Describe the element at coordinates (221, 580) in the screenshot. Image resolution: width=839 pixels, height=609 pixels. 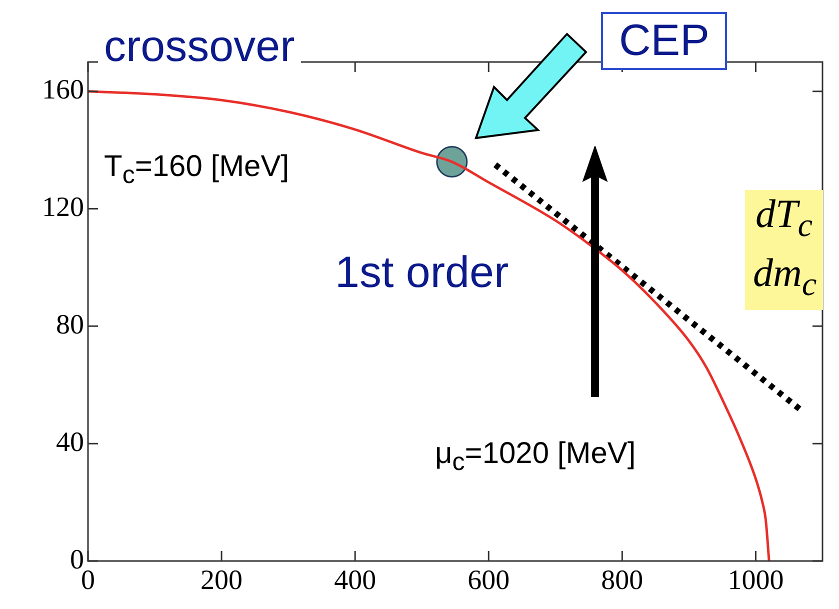
I see `x-tick-label: 200` at that location.